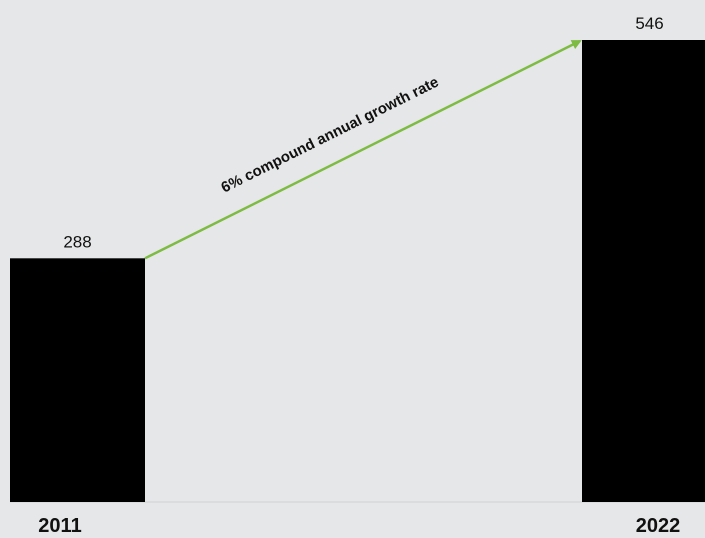 Image resolution: width=705 pixels, height=538 pixels. What do you see at coordinates (59, 526) in the screenshot?
I see `category-label-2011: 2011` at bounding box center [59, 526].